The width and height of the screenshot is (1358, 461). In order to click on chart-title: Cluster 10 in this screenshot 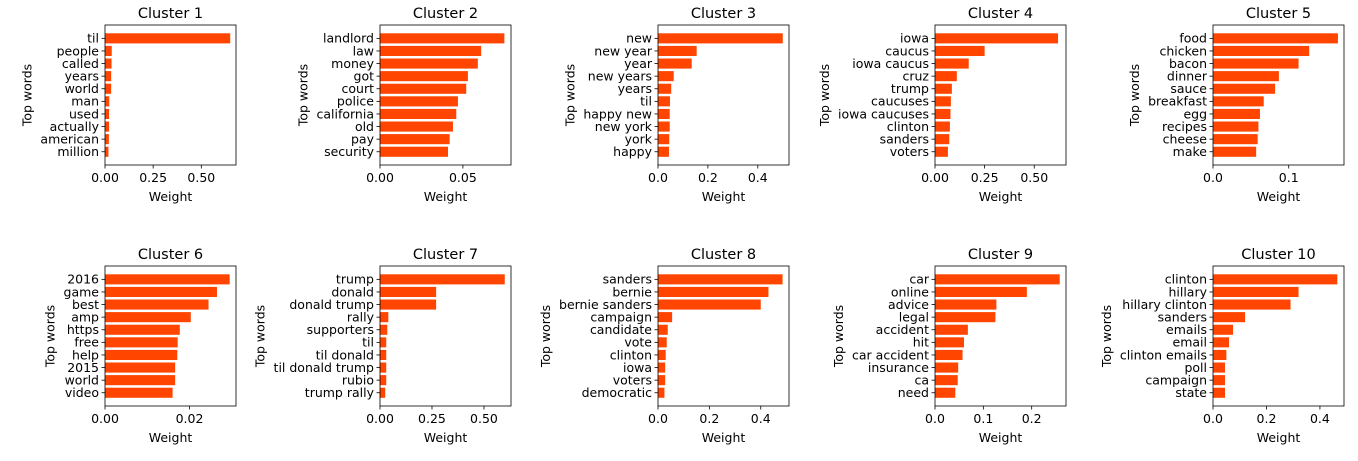, I will do `click(1278, 255)`.